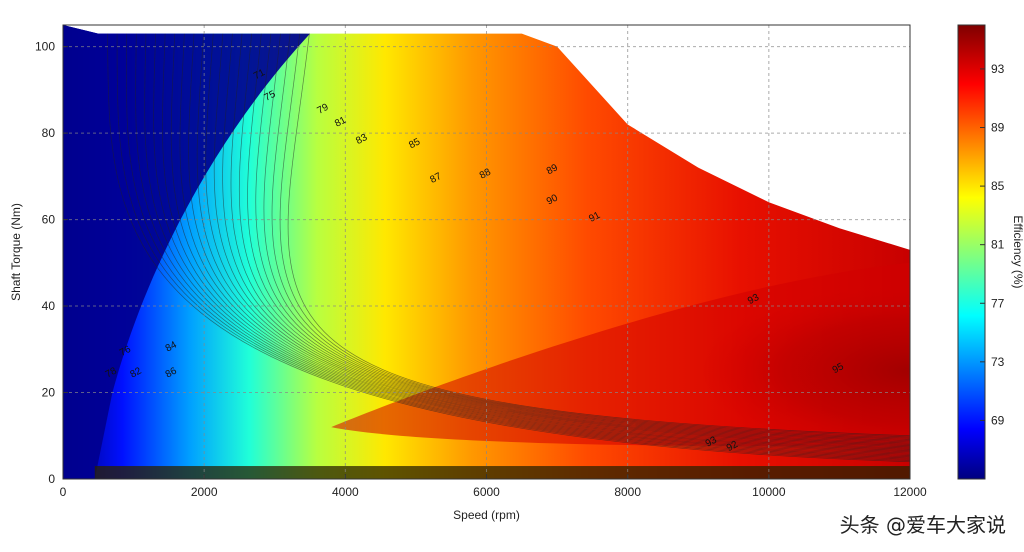 This screenshot has width=1024, height=552. What do you see at coordinates (135, 372) in the screenshot?
I see `contour-label: 82` at bounding box center [135, 372].